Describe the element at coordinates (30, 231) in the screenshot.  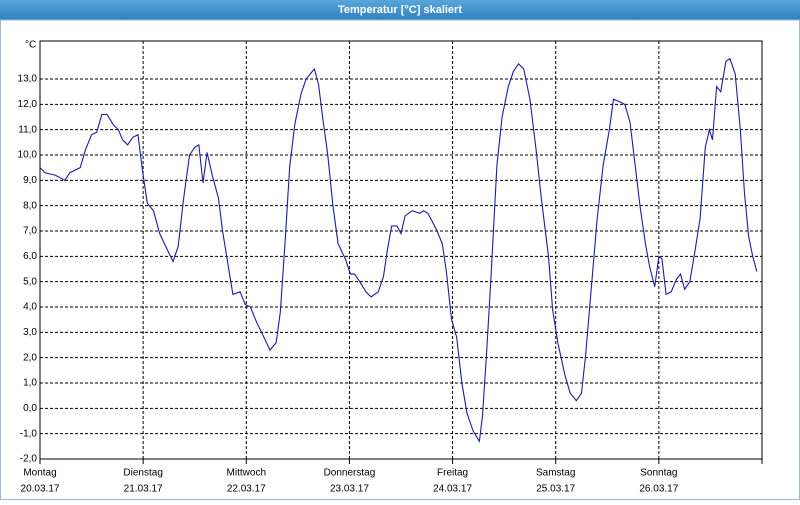
I see `y-tick-label: 7,0` at that location.